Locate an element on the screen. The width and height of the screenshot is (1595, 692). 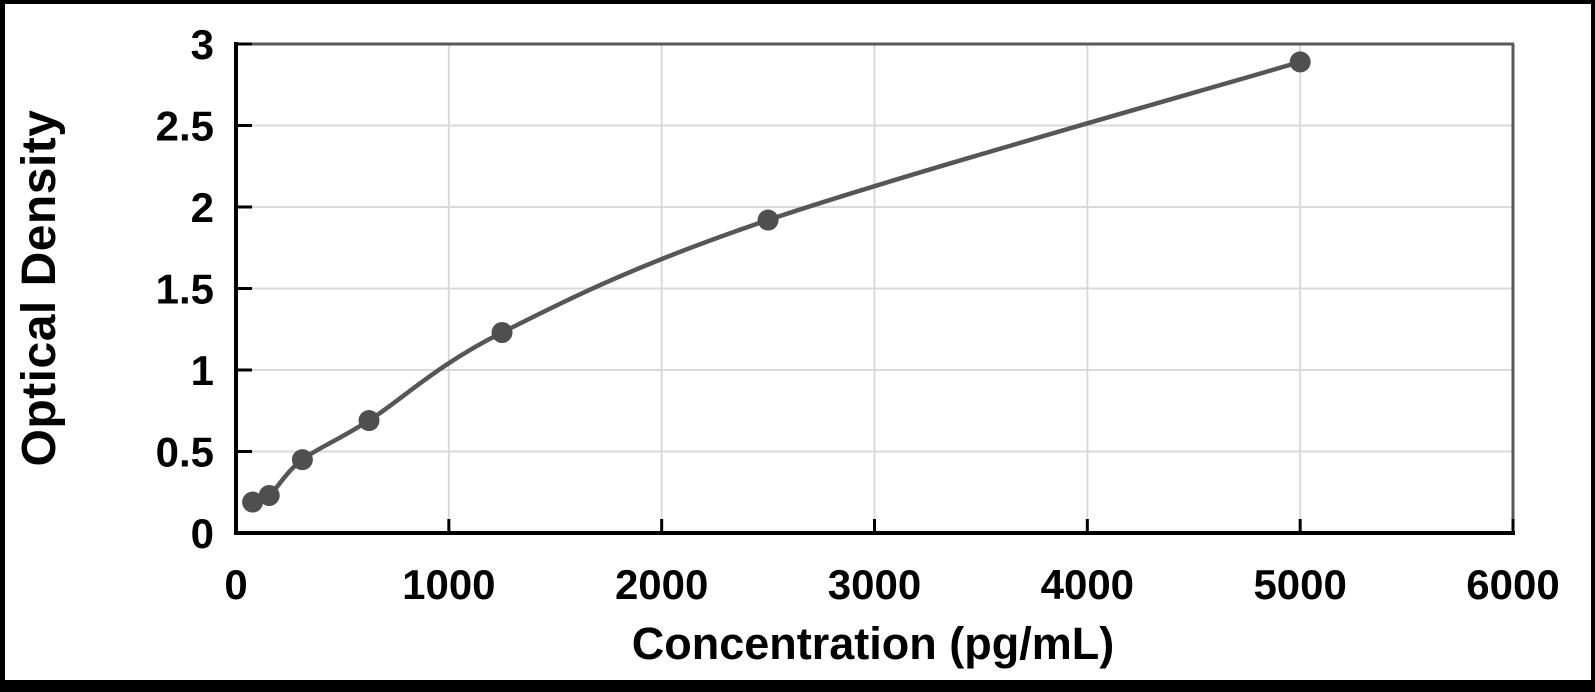
x-axis-title: Concentration (pg/mL) is located at coordinates (873, 643).